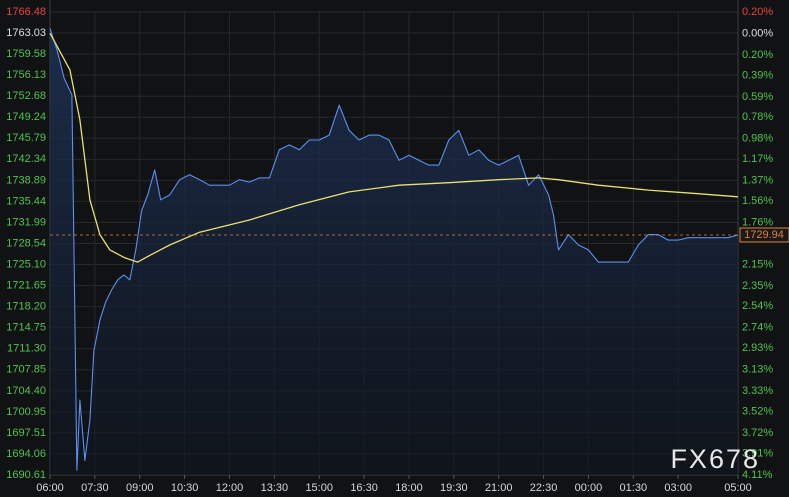  I want to click on x-tick-label: 22:30, so click(544, 488).